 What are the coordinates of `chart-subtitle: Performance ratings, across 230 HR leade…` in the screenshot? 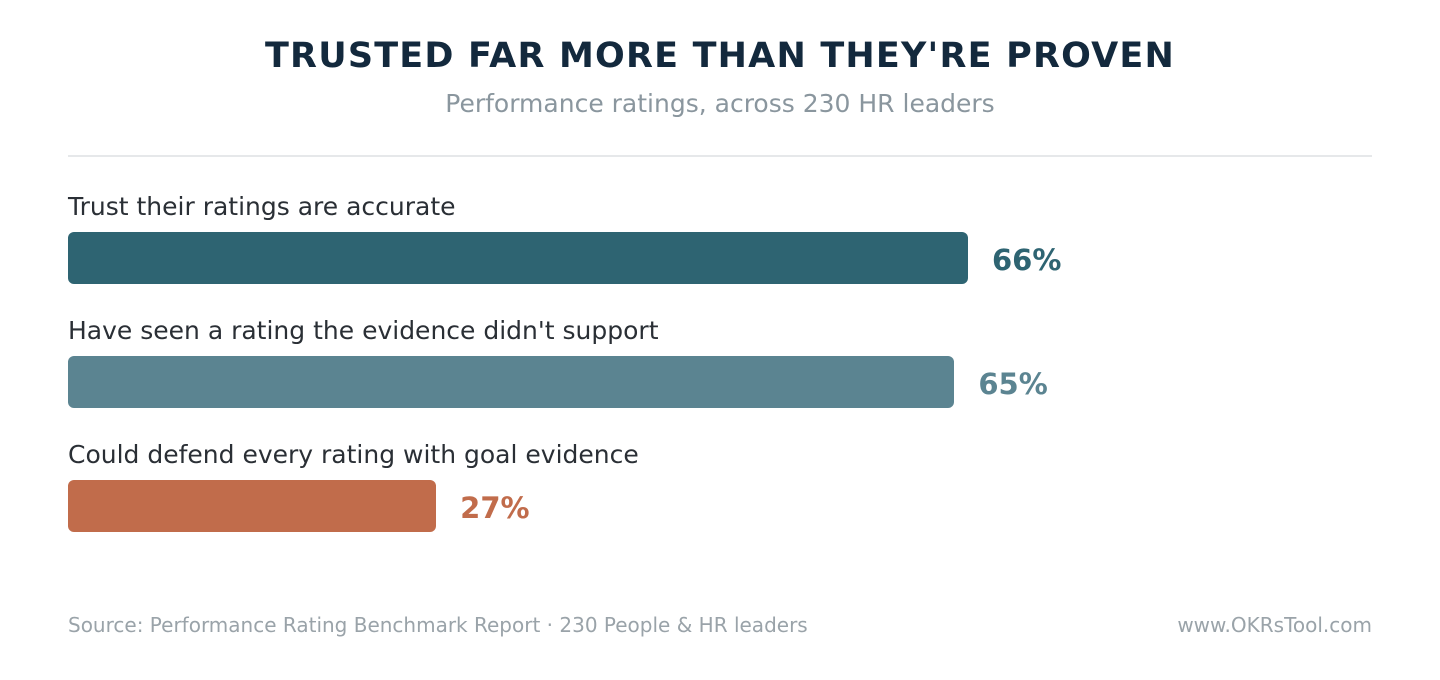 It's located at (720, 103).